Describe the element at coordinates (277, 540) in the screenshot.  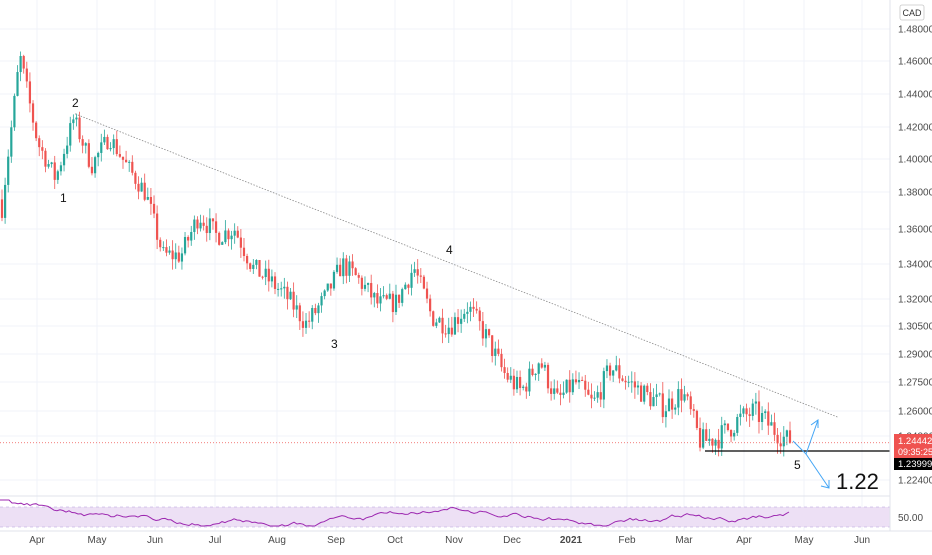
I see `x-tick-label: Aug` at that location.